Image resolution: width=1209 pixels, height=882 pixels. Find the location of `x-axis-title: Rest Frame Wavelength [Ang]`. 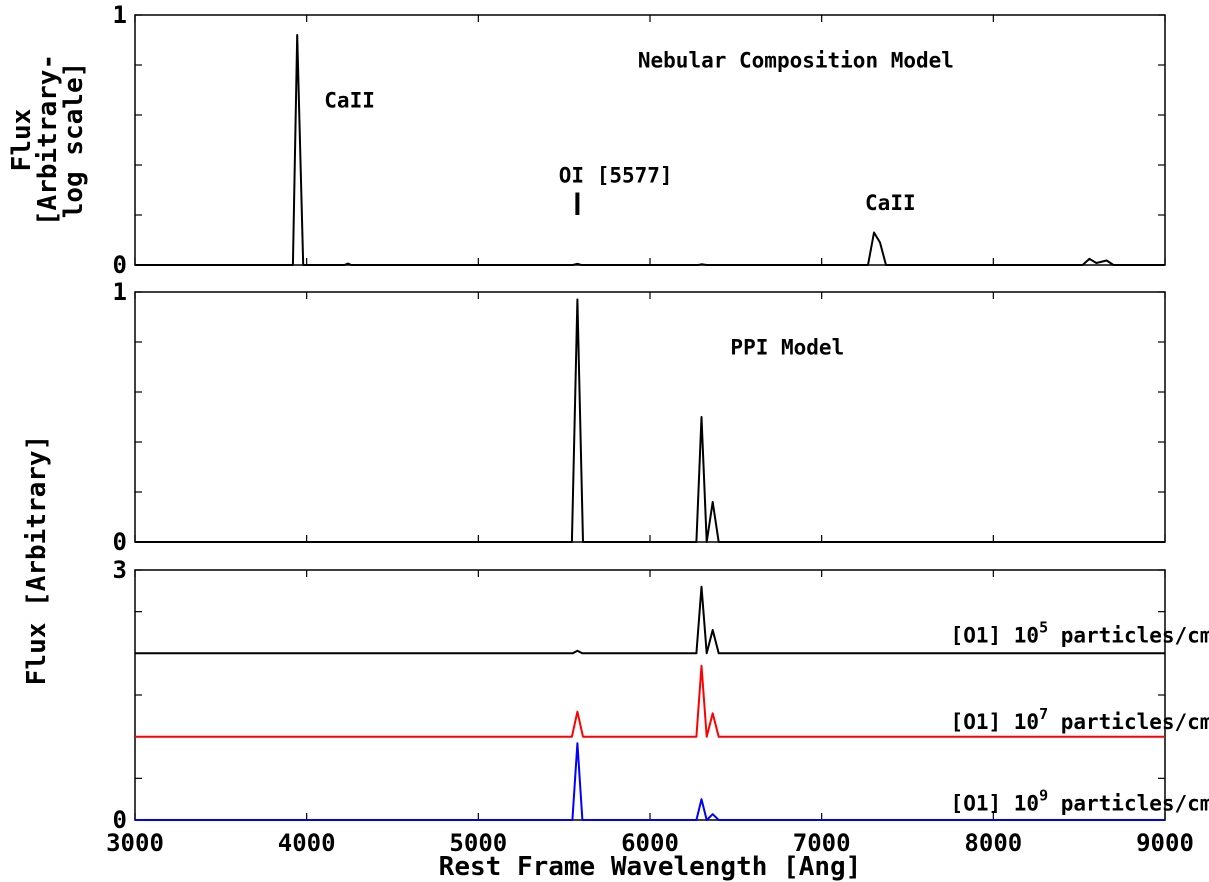

x-axis-title: Rest Frame Wavelength [Ang] is located at coordinates (650, 867).